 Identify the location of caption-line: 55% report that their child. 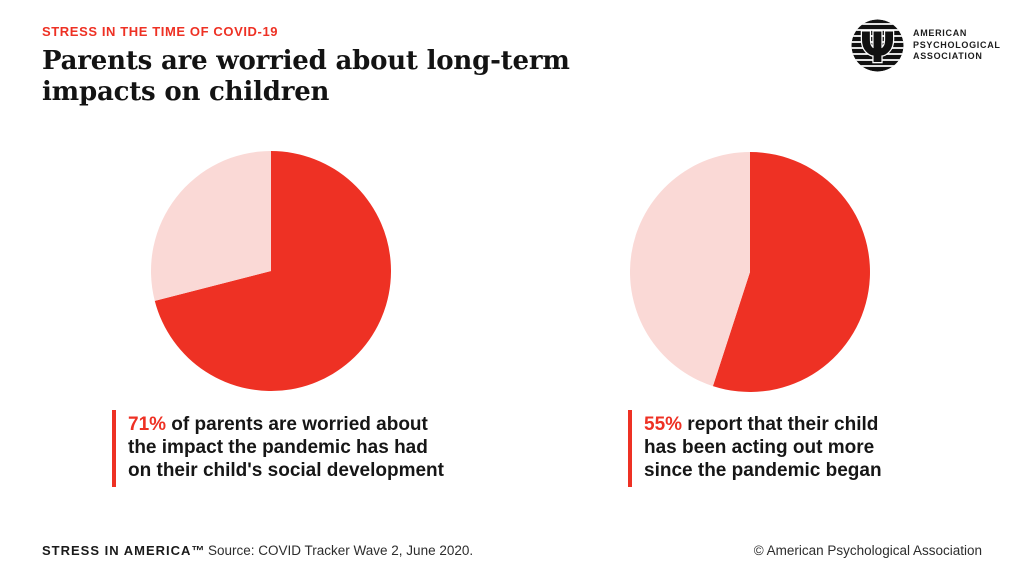
(796, 424).